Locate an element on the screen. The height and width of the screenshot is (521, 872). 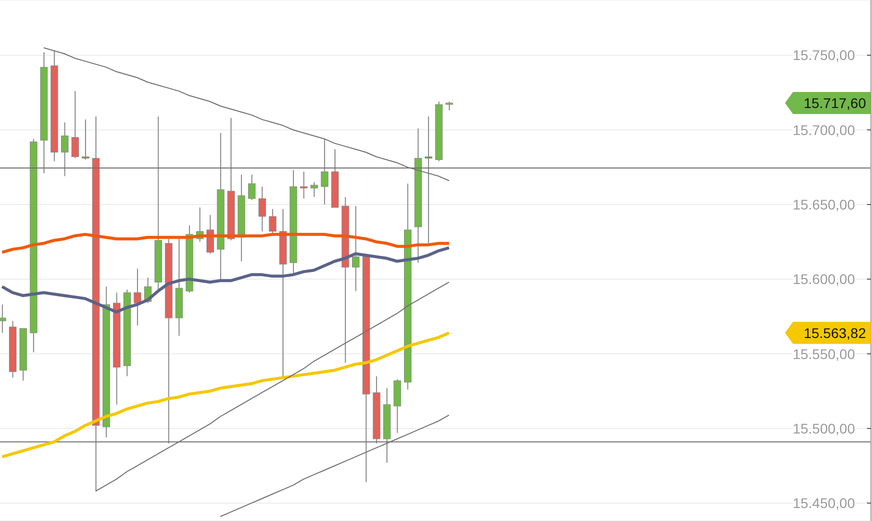
text: 15.717,60 is located at coordinates (835, 103).